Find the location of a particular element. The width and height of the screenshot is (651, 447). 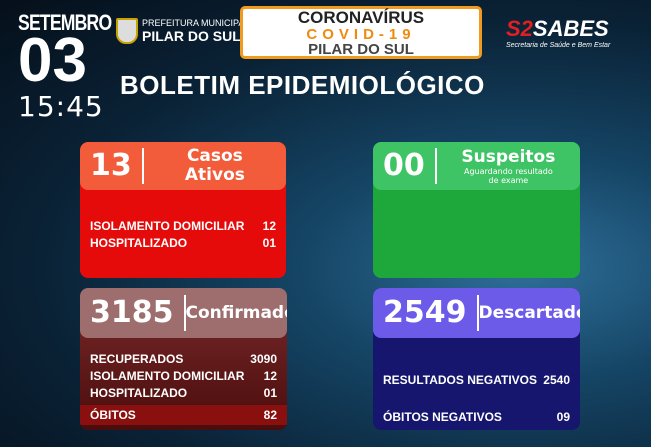

date-time: 15:45 is located at coordinates (61, 106).